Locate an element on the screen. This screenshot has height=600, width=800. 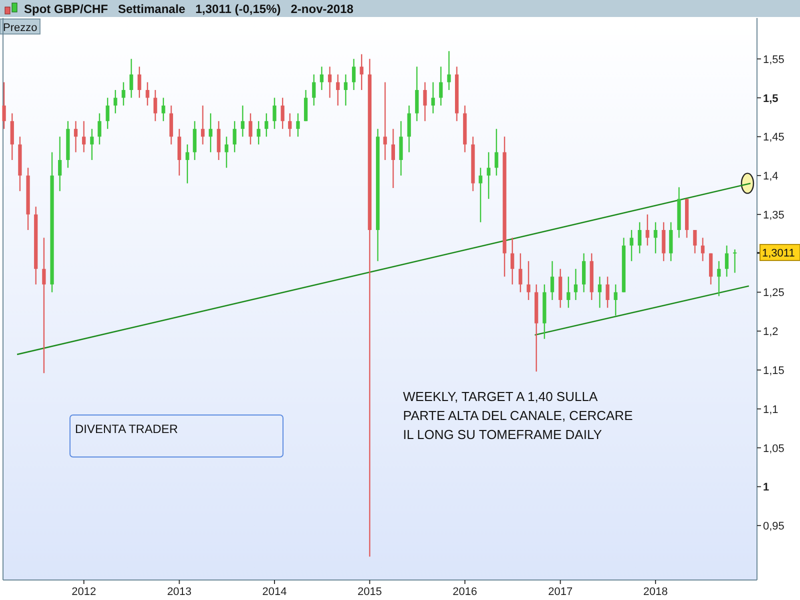
annotation: 1,3011 is located at coordinates (778, 253).